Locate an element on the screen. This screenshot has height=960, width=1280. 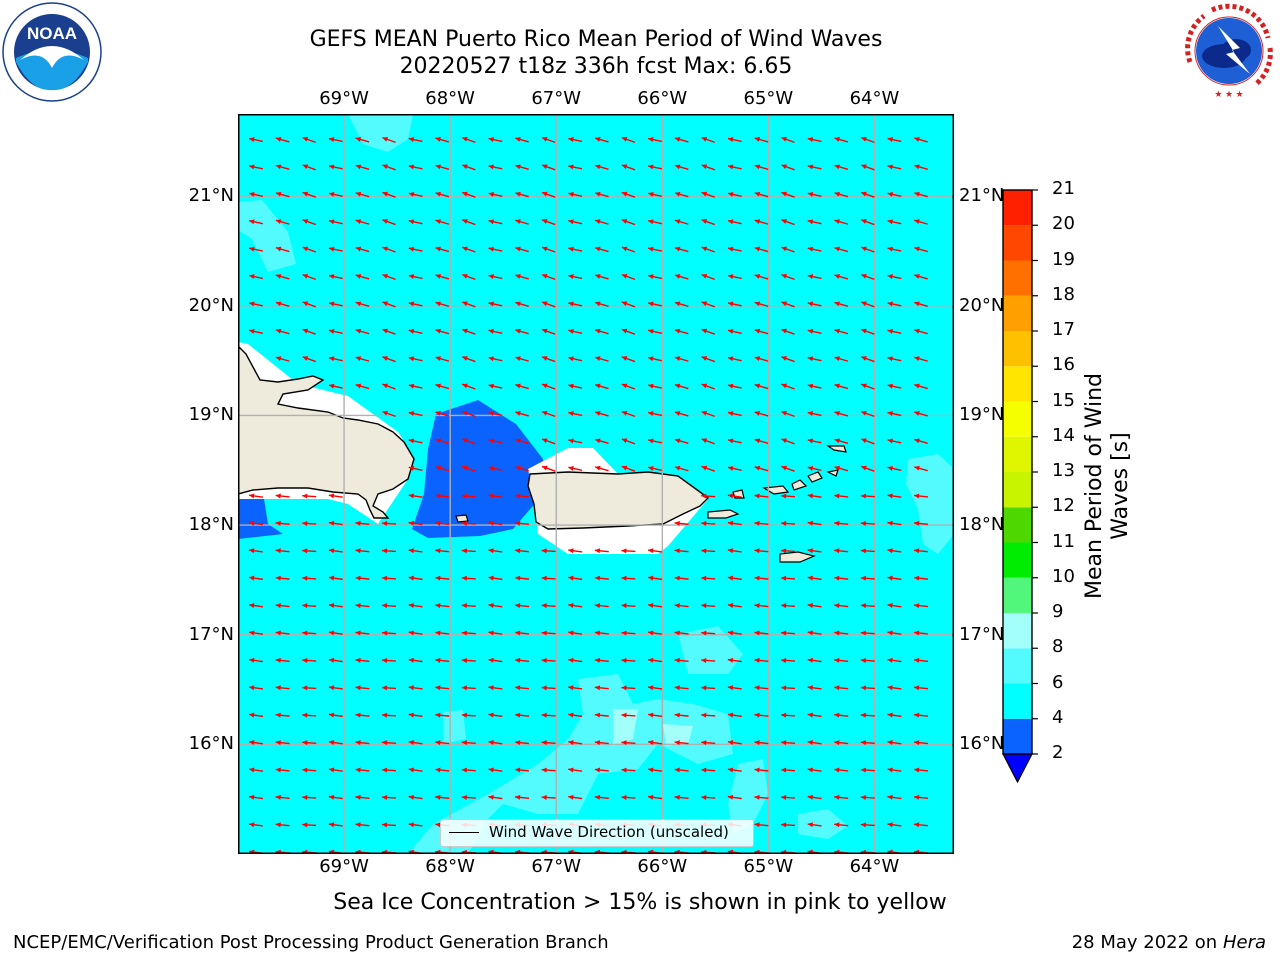
lon-tick-bottom: 67°W is located at coordinates (556, 866).